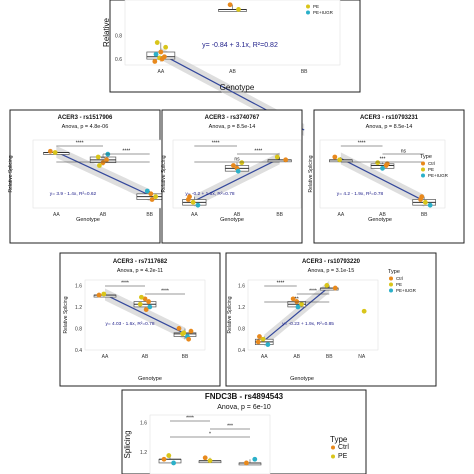  I want to click on chart-subtitle: Anova, p = 3.1e-15, so click(331, 271).